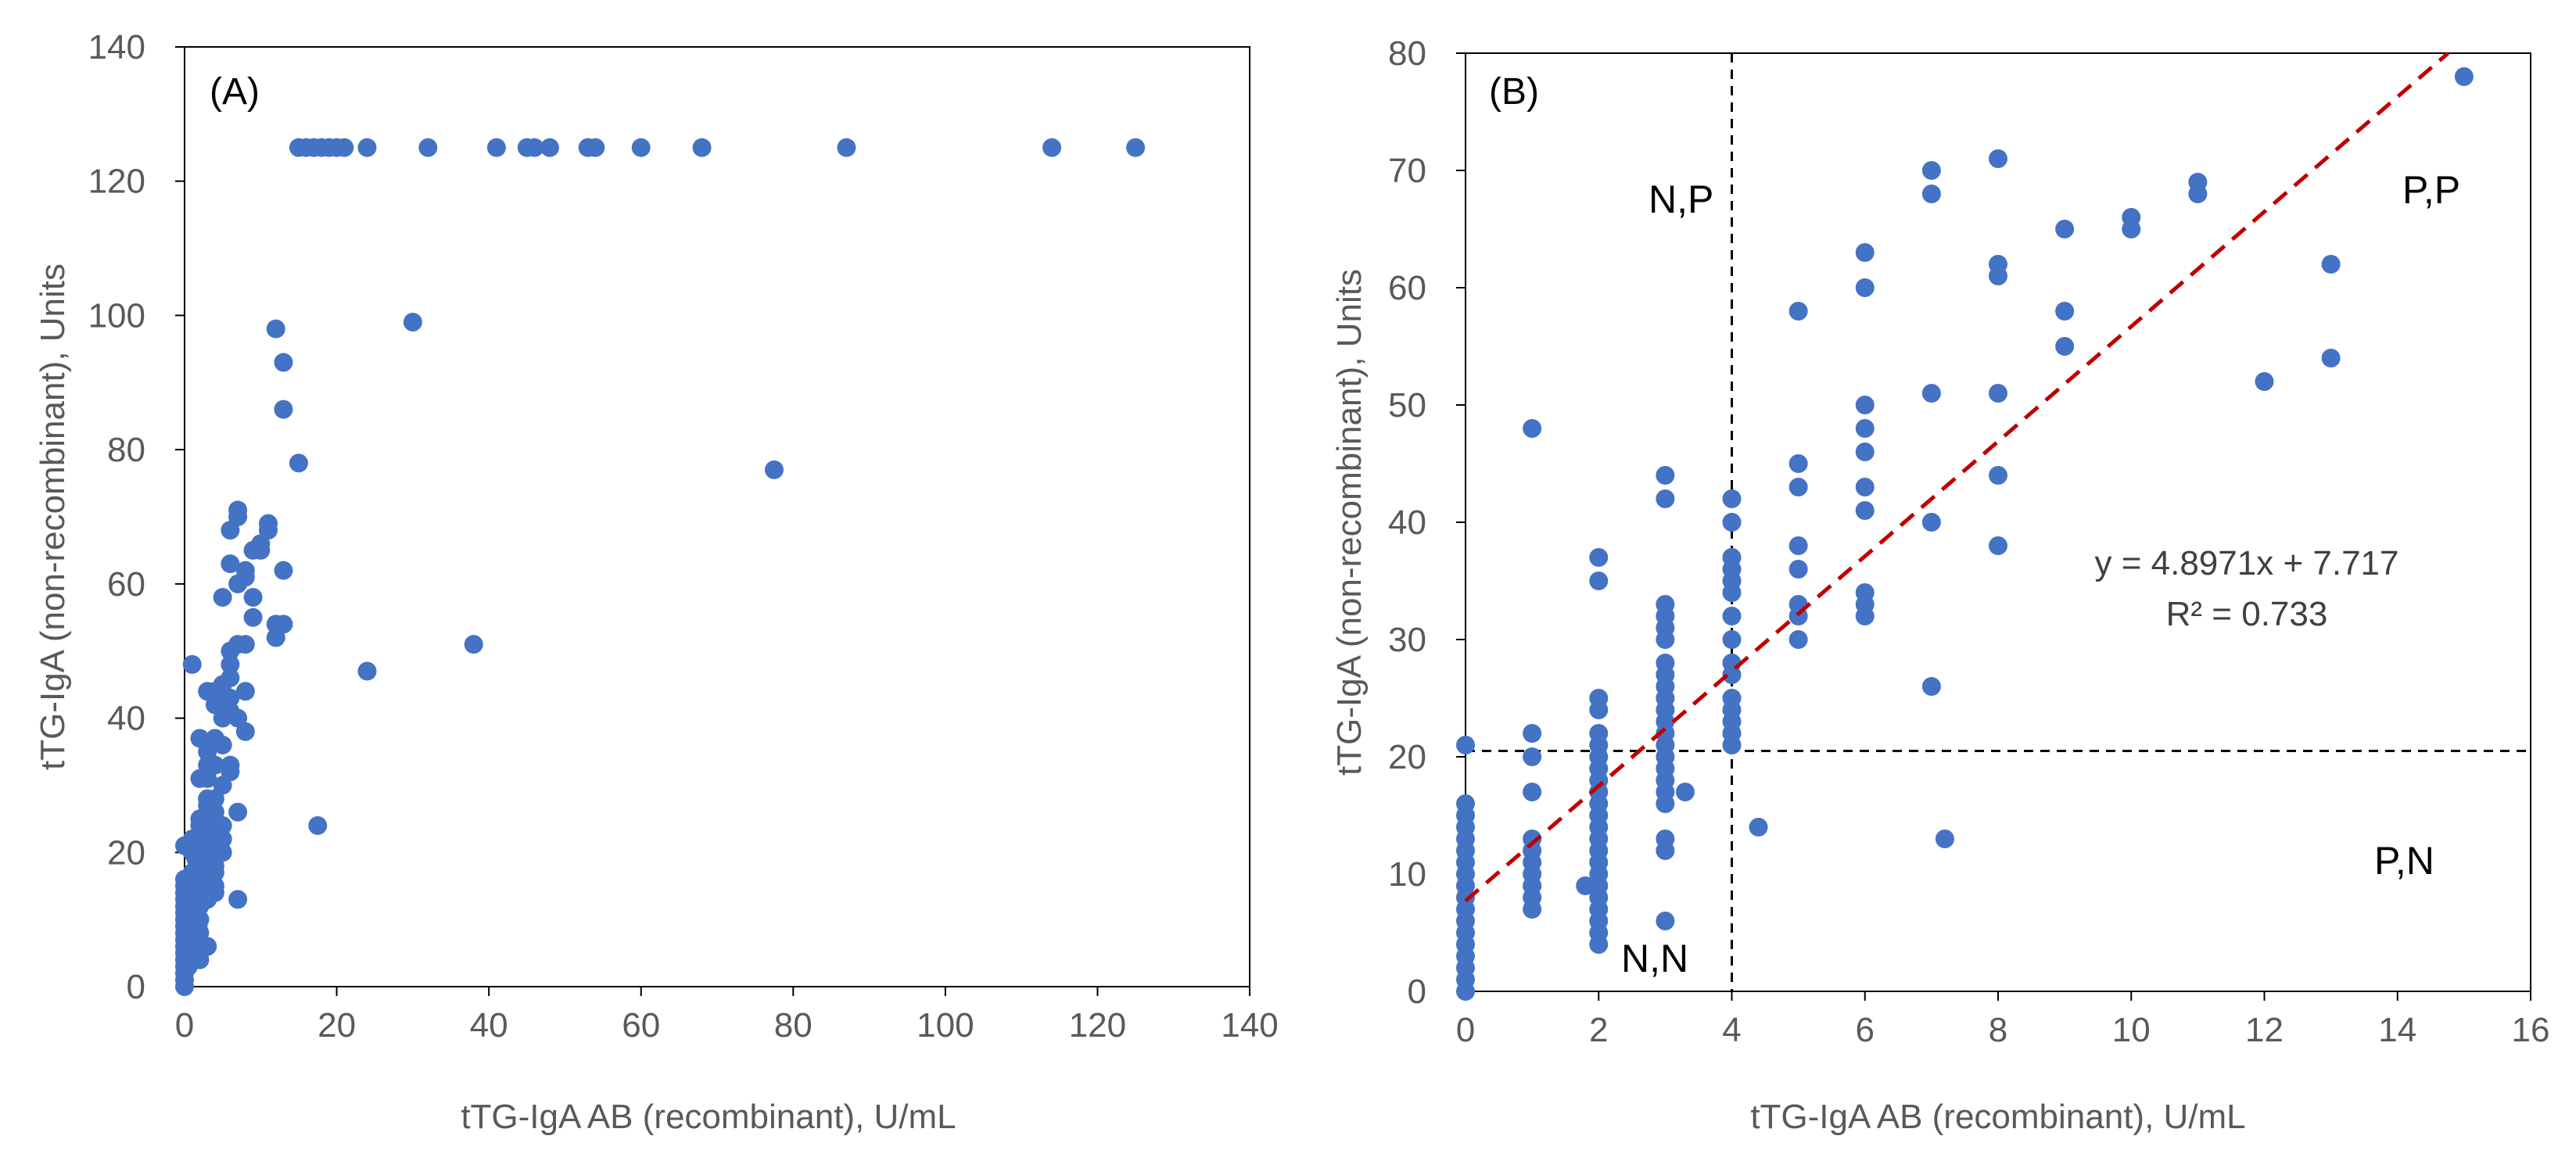 The height and width of the screenshot is (1161, 2576). Describe the element at coordinates (1407, 874) in the screenshot. I see `panel-b-ytick-label: 10` at that location.